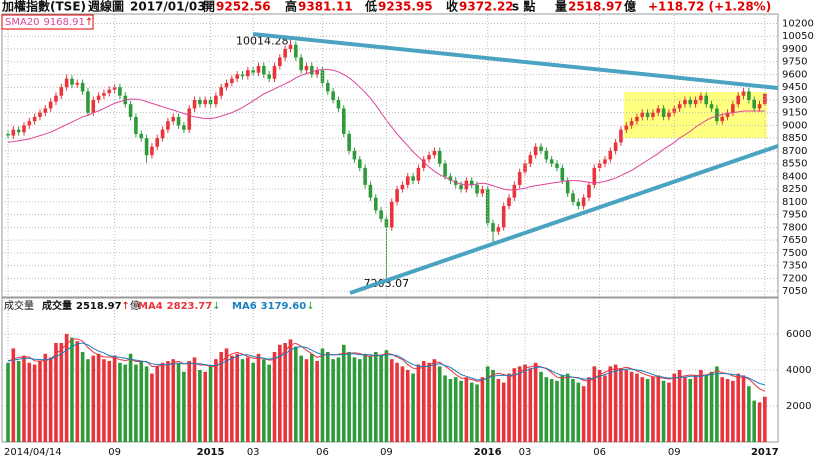 The image size is (820, 462). What do you see at coordinates (794, 49) in the screenshot?
I see `y-tick-label: 9900` at bounding box center [794, 49].